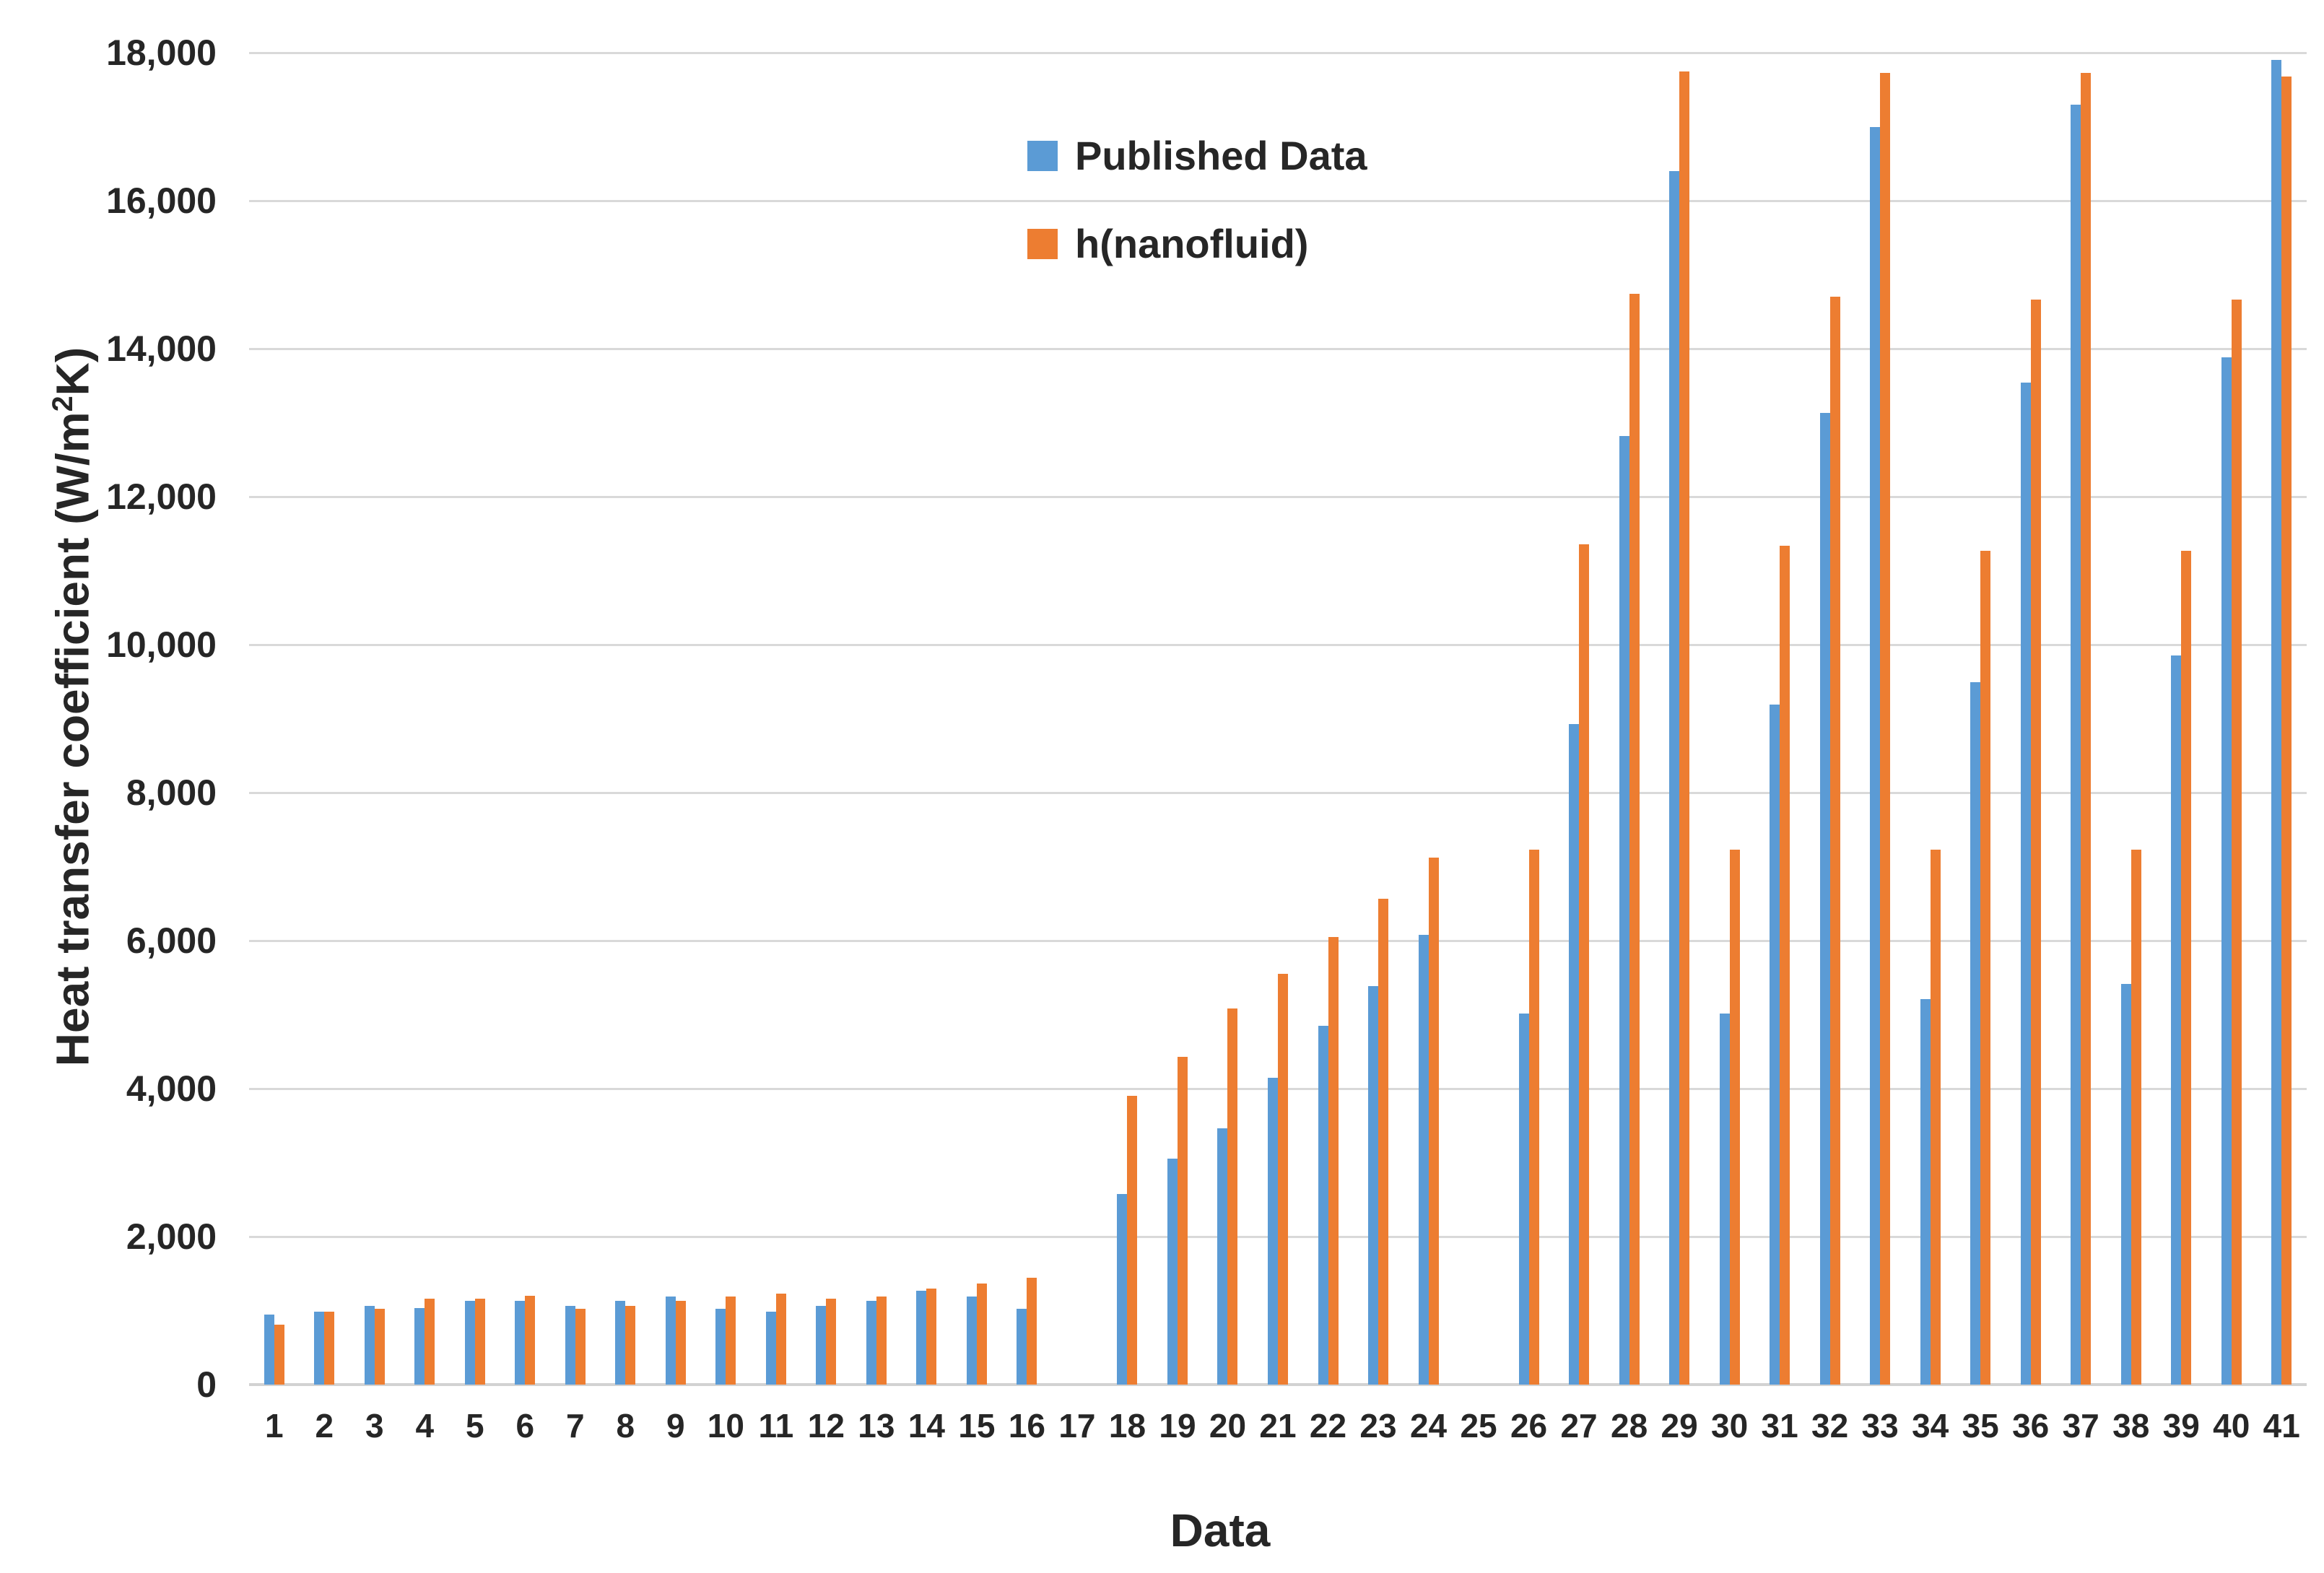 Image resolution: width=2324 pixels, height=1573 pixels. What do you see at coordinates (374, 1426) in the screenshot?
I see `x-tick-label: 3` at bounding box center [374, 1426].